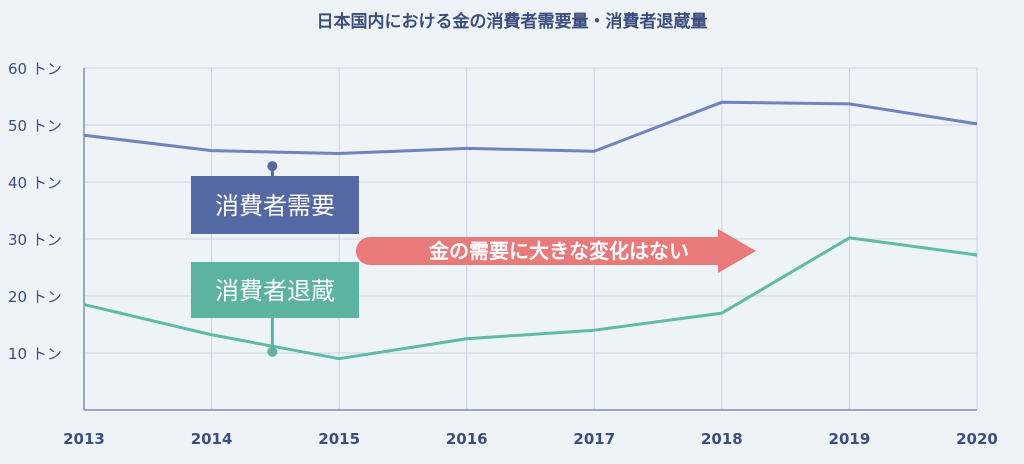 The width and height of the screenshot is (1024, 464). I want to click on x-tick-labels: 2013 2014 2015 2016 2017 2018 2019 2020, so click(530, 439).